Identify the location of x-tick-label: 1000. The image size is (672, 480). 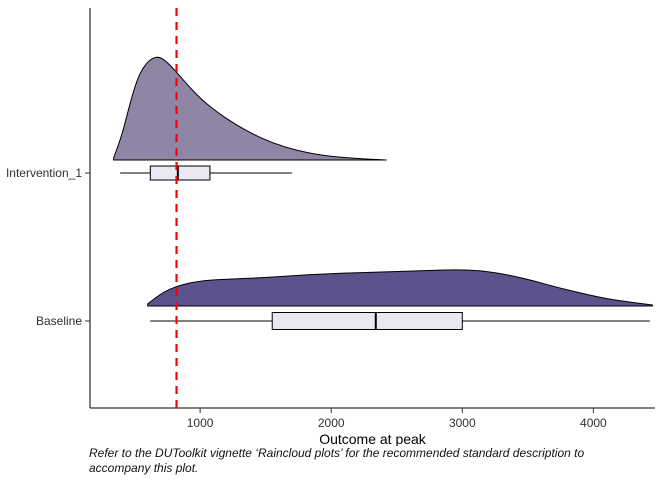
(200, 423).